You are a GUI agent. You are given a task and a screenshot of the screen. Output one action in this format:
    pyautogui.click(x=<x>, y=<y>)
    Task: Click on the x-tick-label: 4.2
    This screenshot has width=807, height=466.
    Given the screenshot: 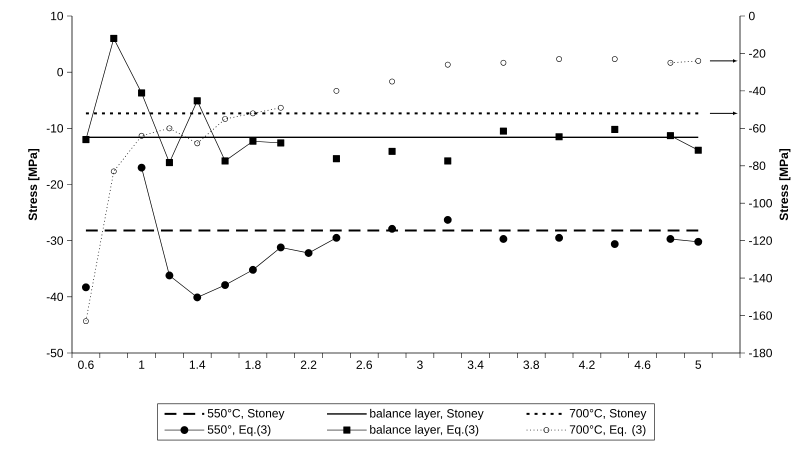 What is the action you would take?
    pyautogui.click(x=586, y=364)
    